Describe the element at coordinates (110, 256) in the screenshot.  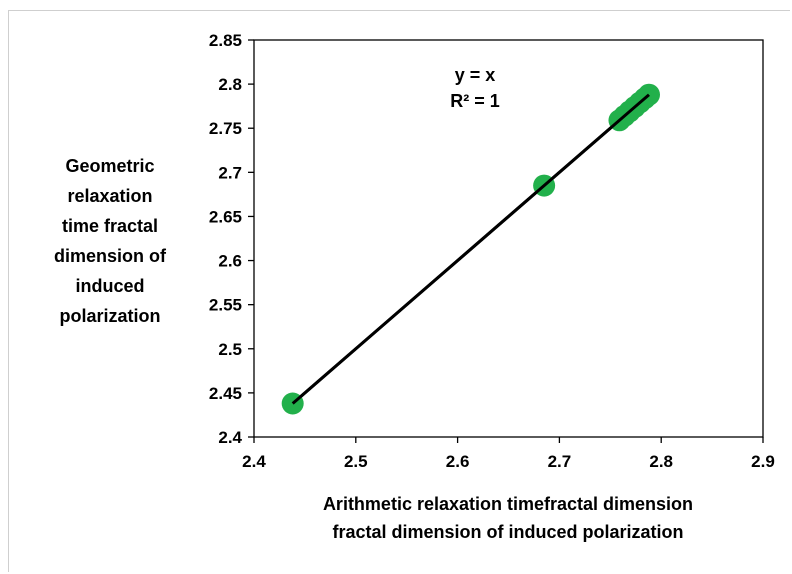
I see `y-axis-label-line: dimension of` at that location.